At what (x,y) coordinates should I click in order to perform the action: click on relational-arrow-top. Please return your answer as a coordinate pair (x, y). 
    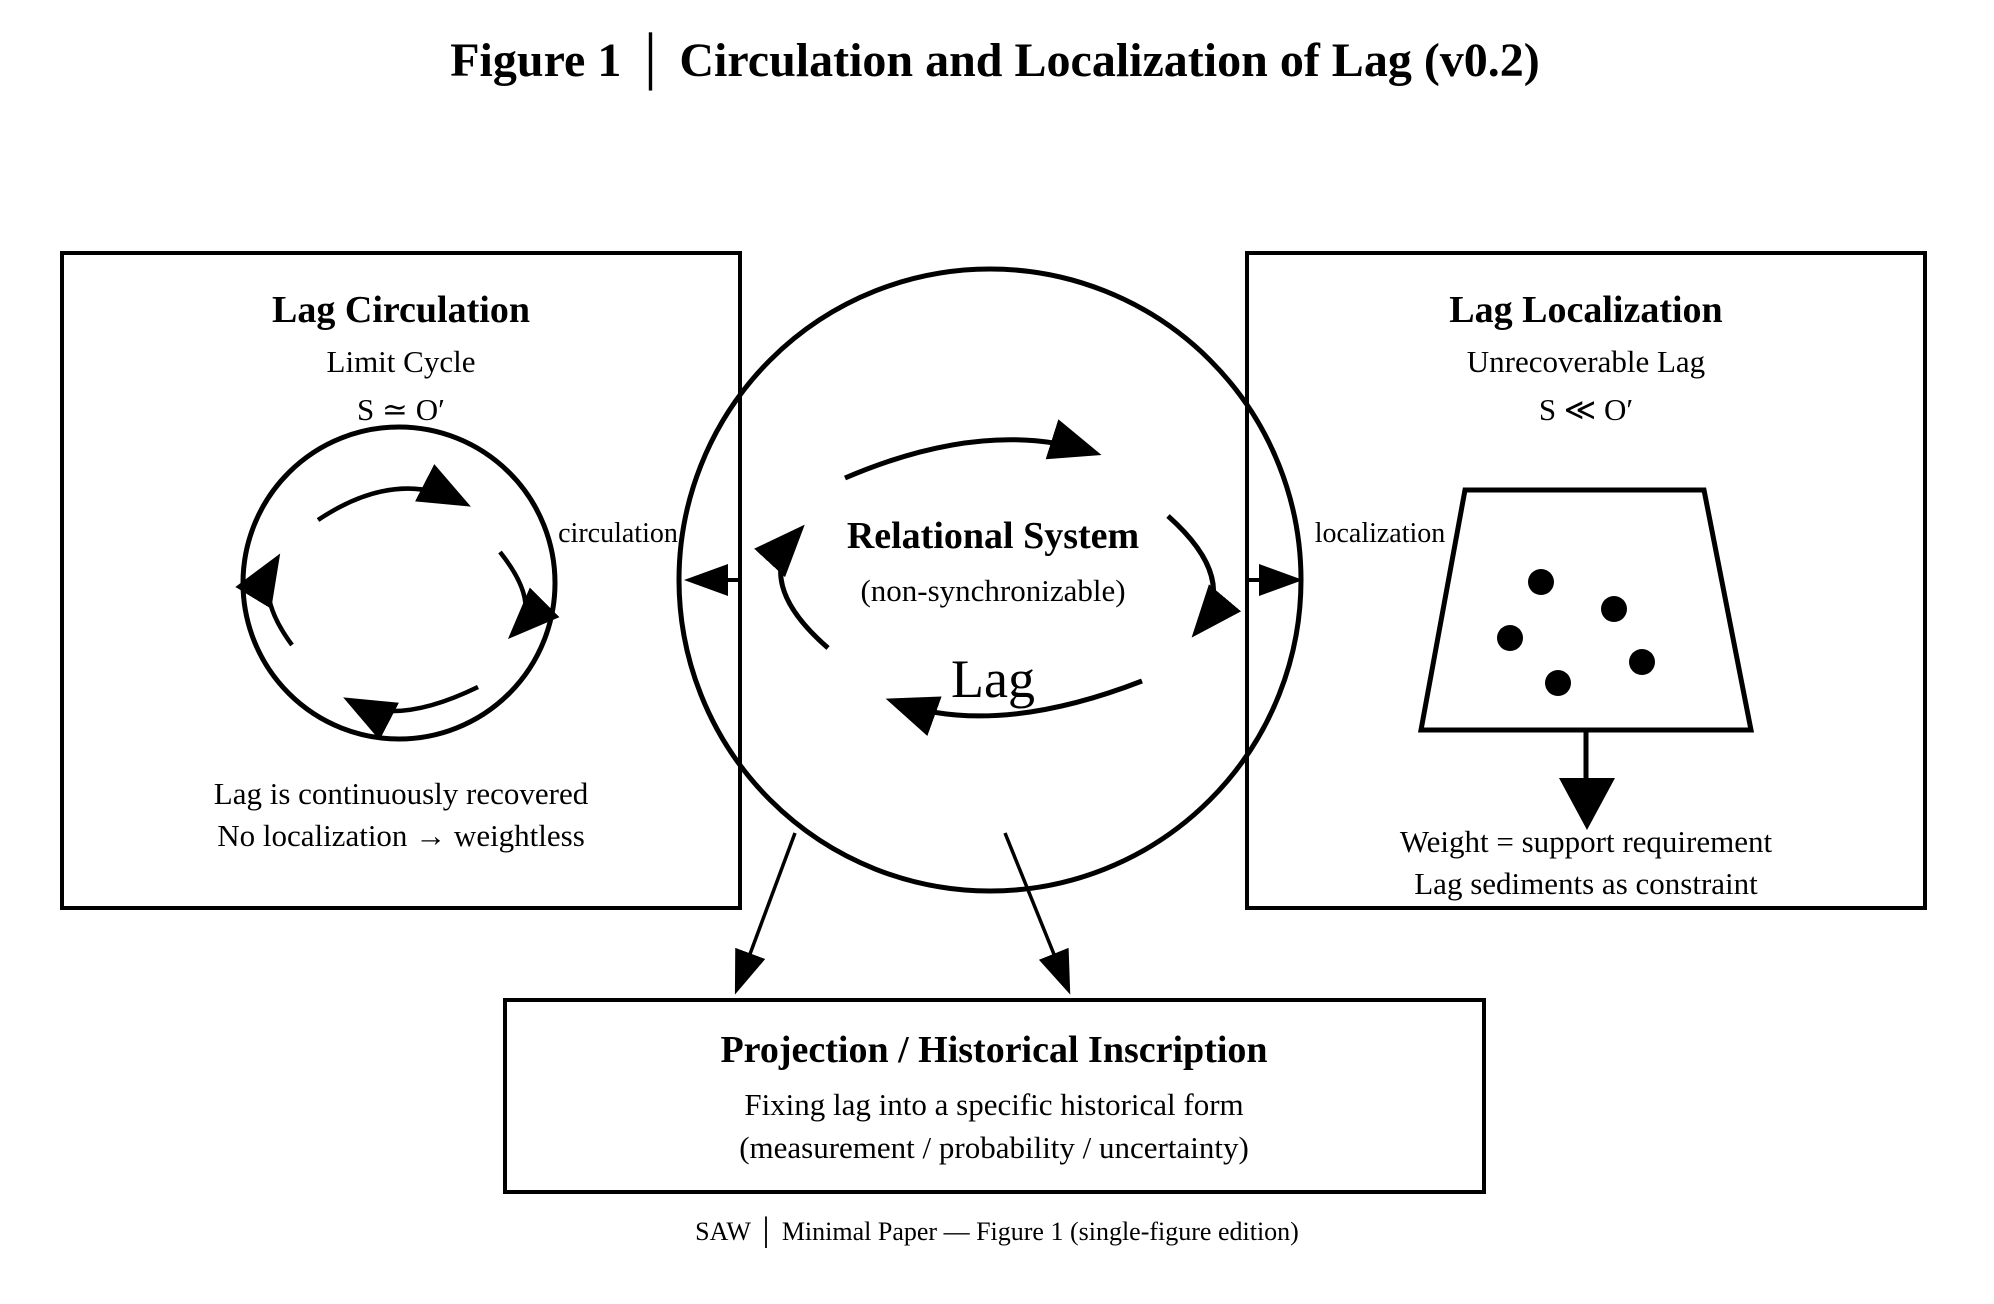
    Looking at the image, I should click on (973, 450).